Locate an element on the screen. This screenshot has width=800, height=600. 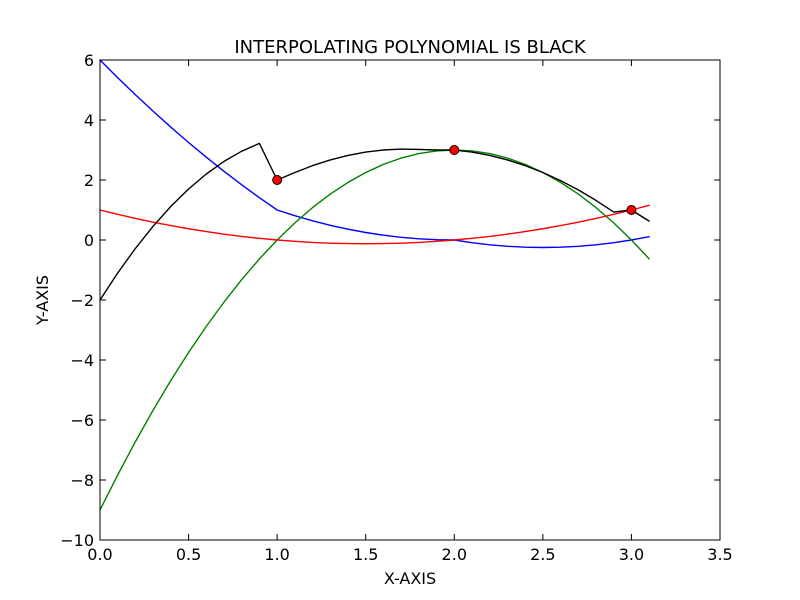
x-tick-label: 1.0 is located at coordinates (276, 554).